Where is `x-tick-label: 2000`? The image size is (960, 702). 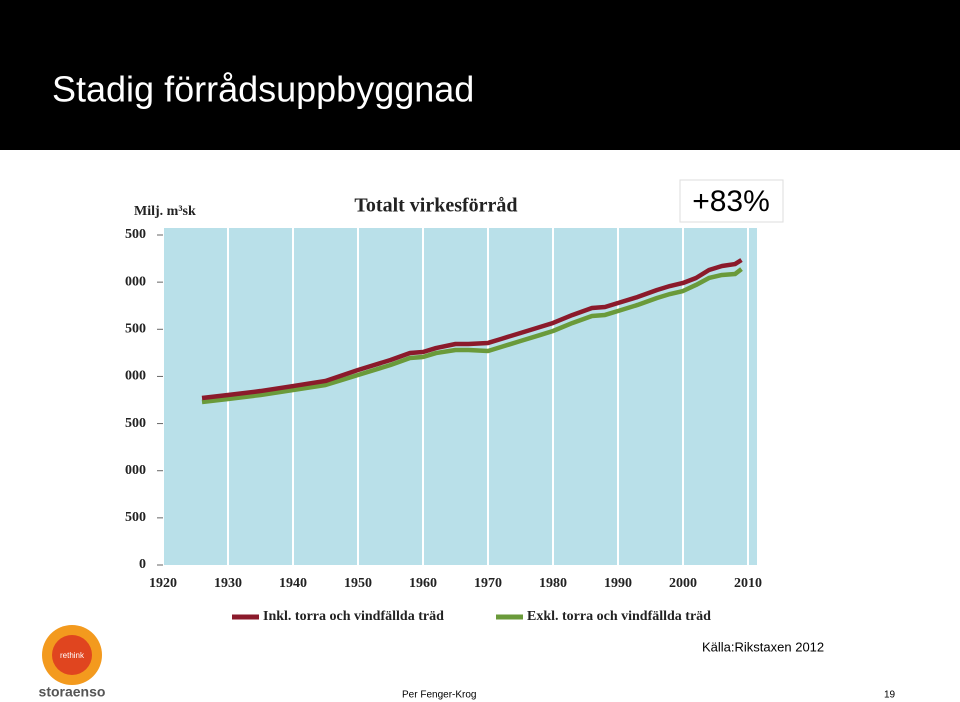
x-tick-label: 2000 is located at coordinates (683, 583).